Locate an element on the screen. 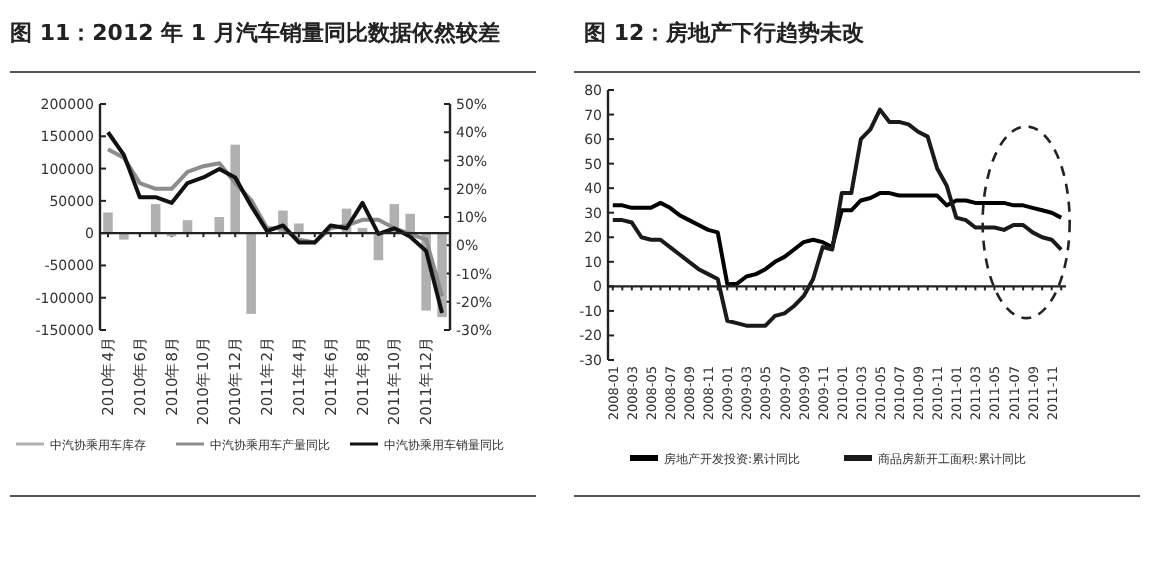 The image size is (1150, 574). chart-title: 图 12：房地产下行趋势未改 is located at coordinates (725, 33).